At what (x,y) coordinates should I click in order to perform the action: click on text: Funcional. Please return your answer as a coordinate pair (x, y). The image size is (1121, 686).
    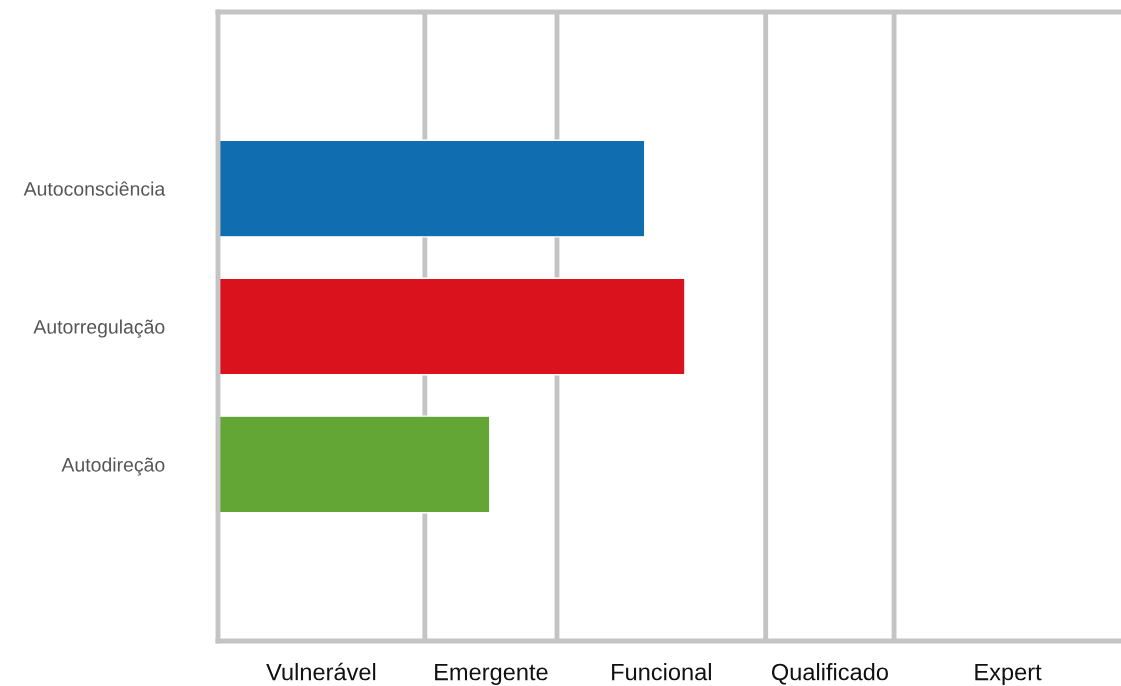
    Looking at the image, I should click on (661, 672).